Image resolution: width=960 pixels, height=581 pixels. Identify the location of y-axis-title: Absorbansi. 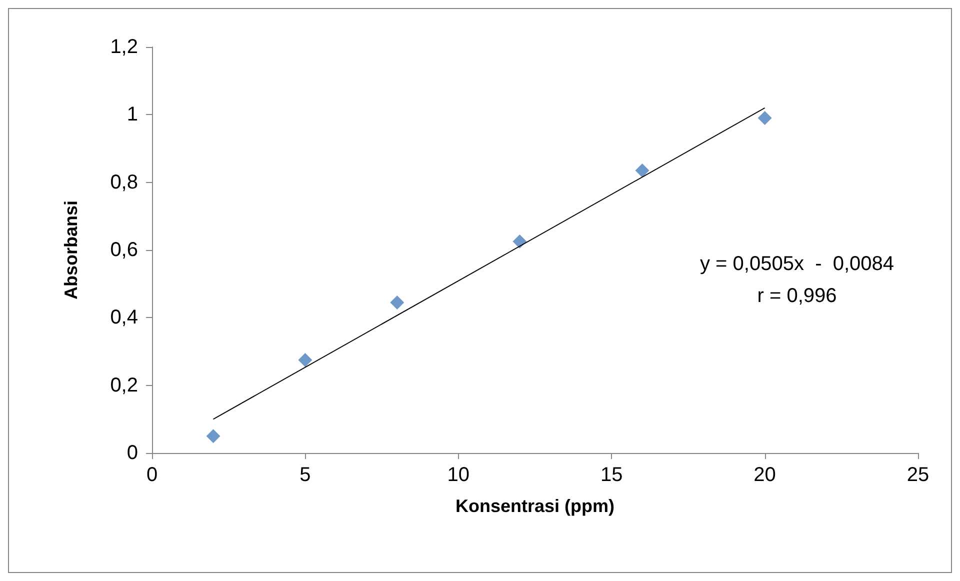
(71, 250).